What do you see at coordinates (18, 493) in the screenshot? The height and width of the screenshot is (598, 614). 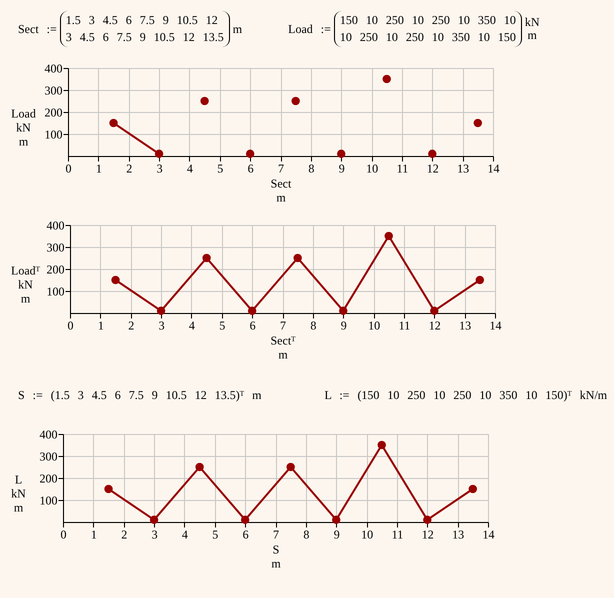 I see `y-axis-title: L kN m` at bounding box center [18, 493].